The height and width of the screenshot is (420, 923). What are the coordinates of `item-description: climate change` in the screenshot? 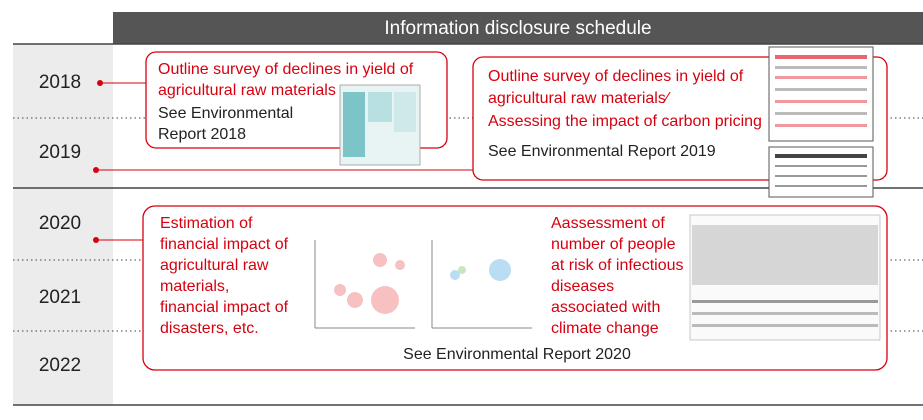 It's located at (605, 328).